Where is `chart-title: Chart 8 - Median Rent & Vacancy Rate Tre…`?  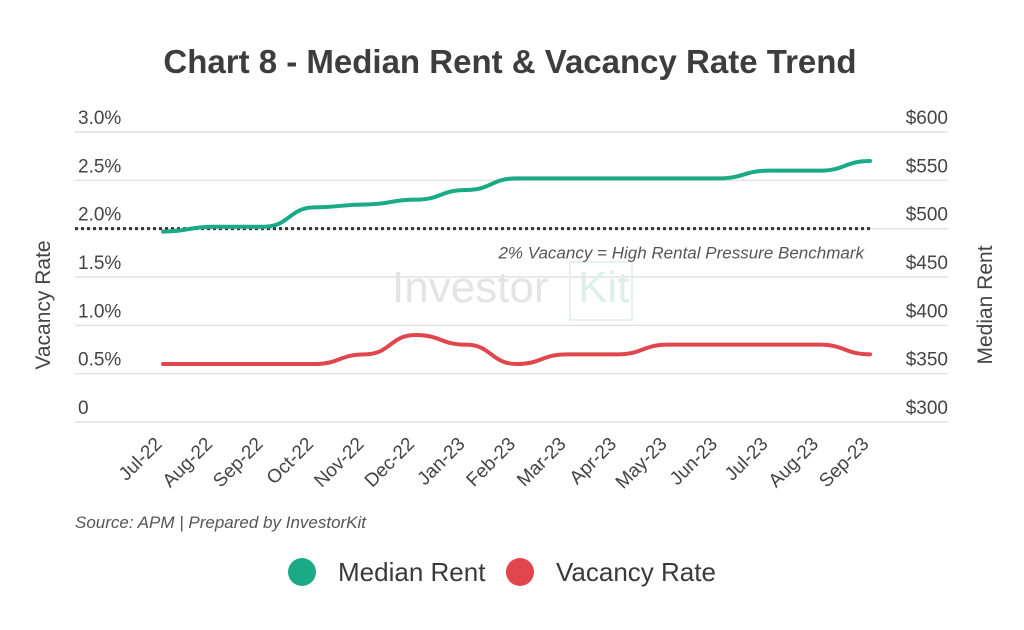
chart-title: Chart 8 - Median Rent & Vacancy Rate Tre… is located at coordinates (509, 61).